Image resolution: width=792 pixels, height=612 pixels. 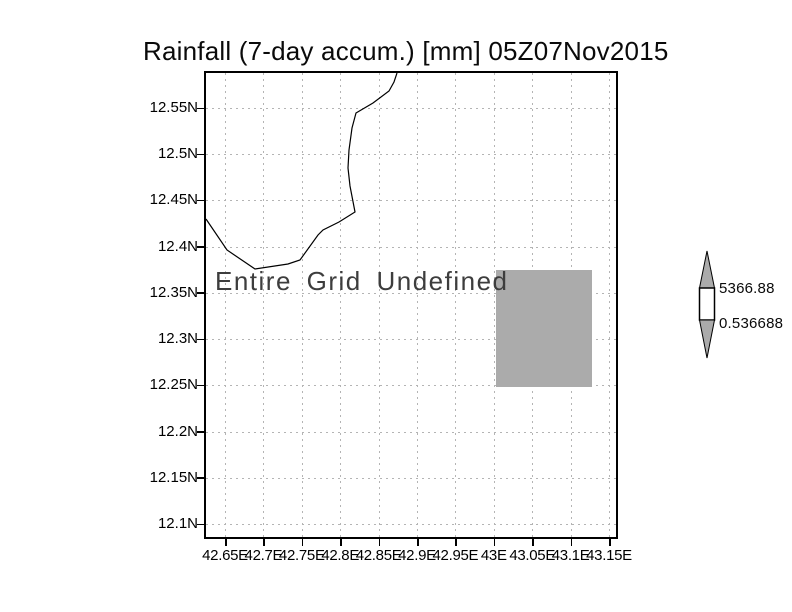 I want to click on undefined-grid-message: Entire Grid Undefined, so click(x=362, y=281).